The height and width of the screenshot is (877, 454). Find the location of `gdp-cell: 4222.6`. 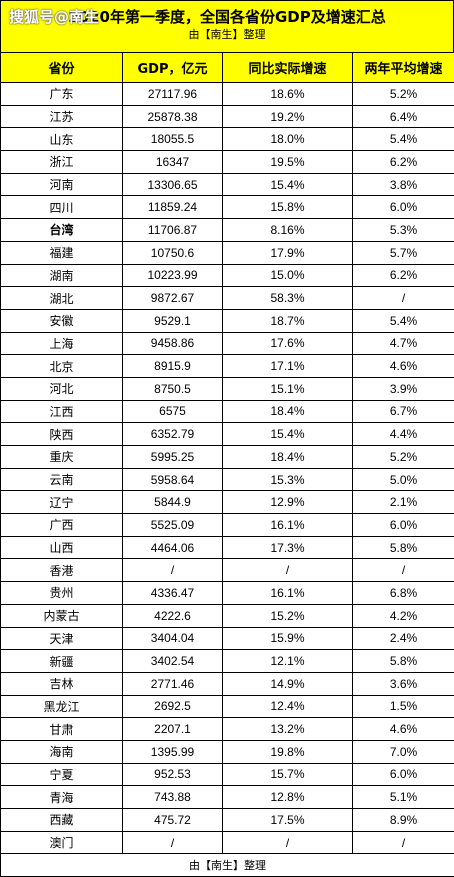

gdp-cell: 4222.6 is located at coordinates (173, 615).